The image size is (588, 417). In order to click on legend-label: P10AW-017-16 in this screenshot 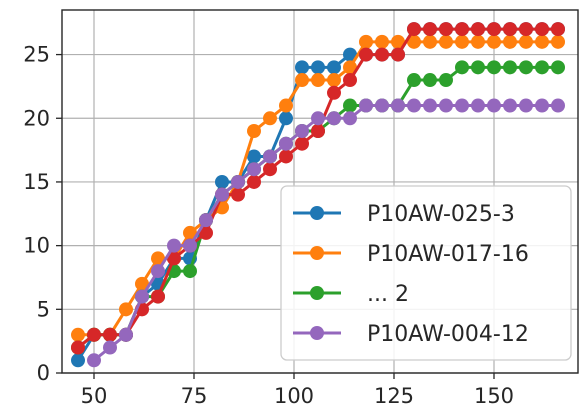, I will do `click(448, 254)`.